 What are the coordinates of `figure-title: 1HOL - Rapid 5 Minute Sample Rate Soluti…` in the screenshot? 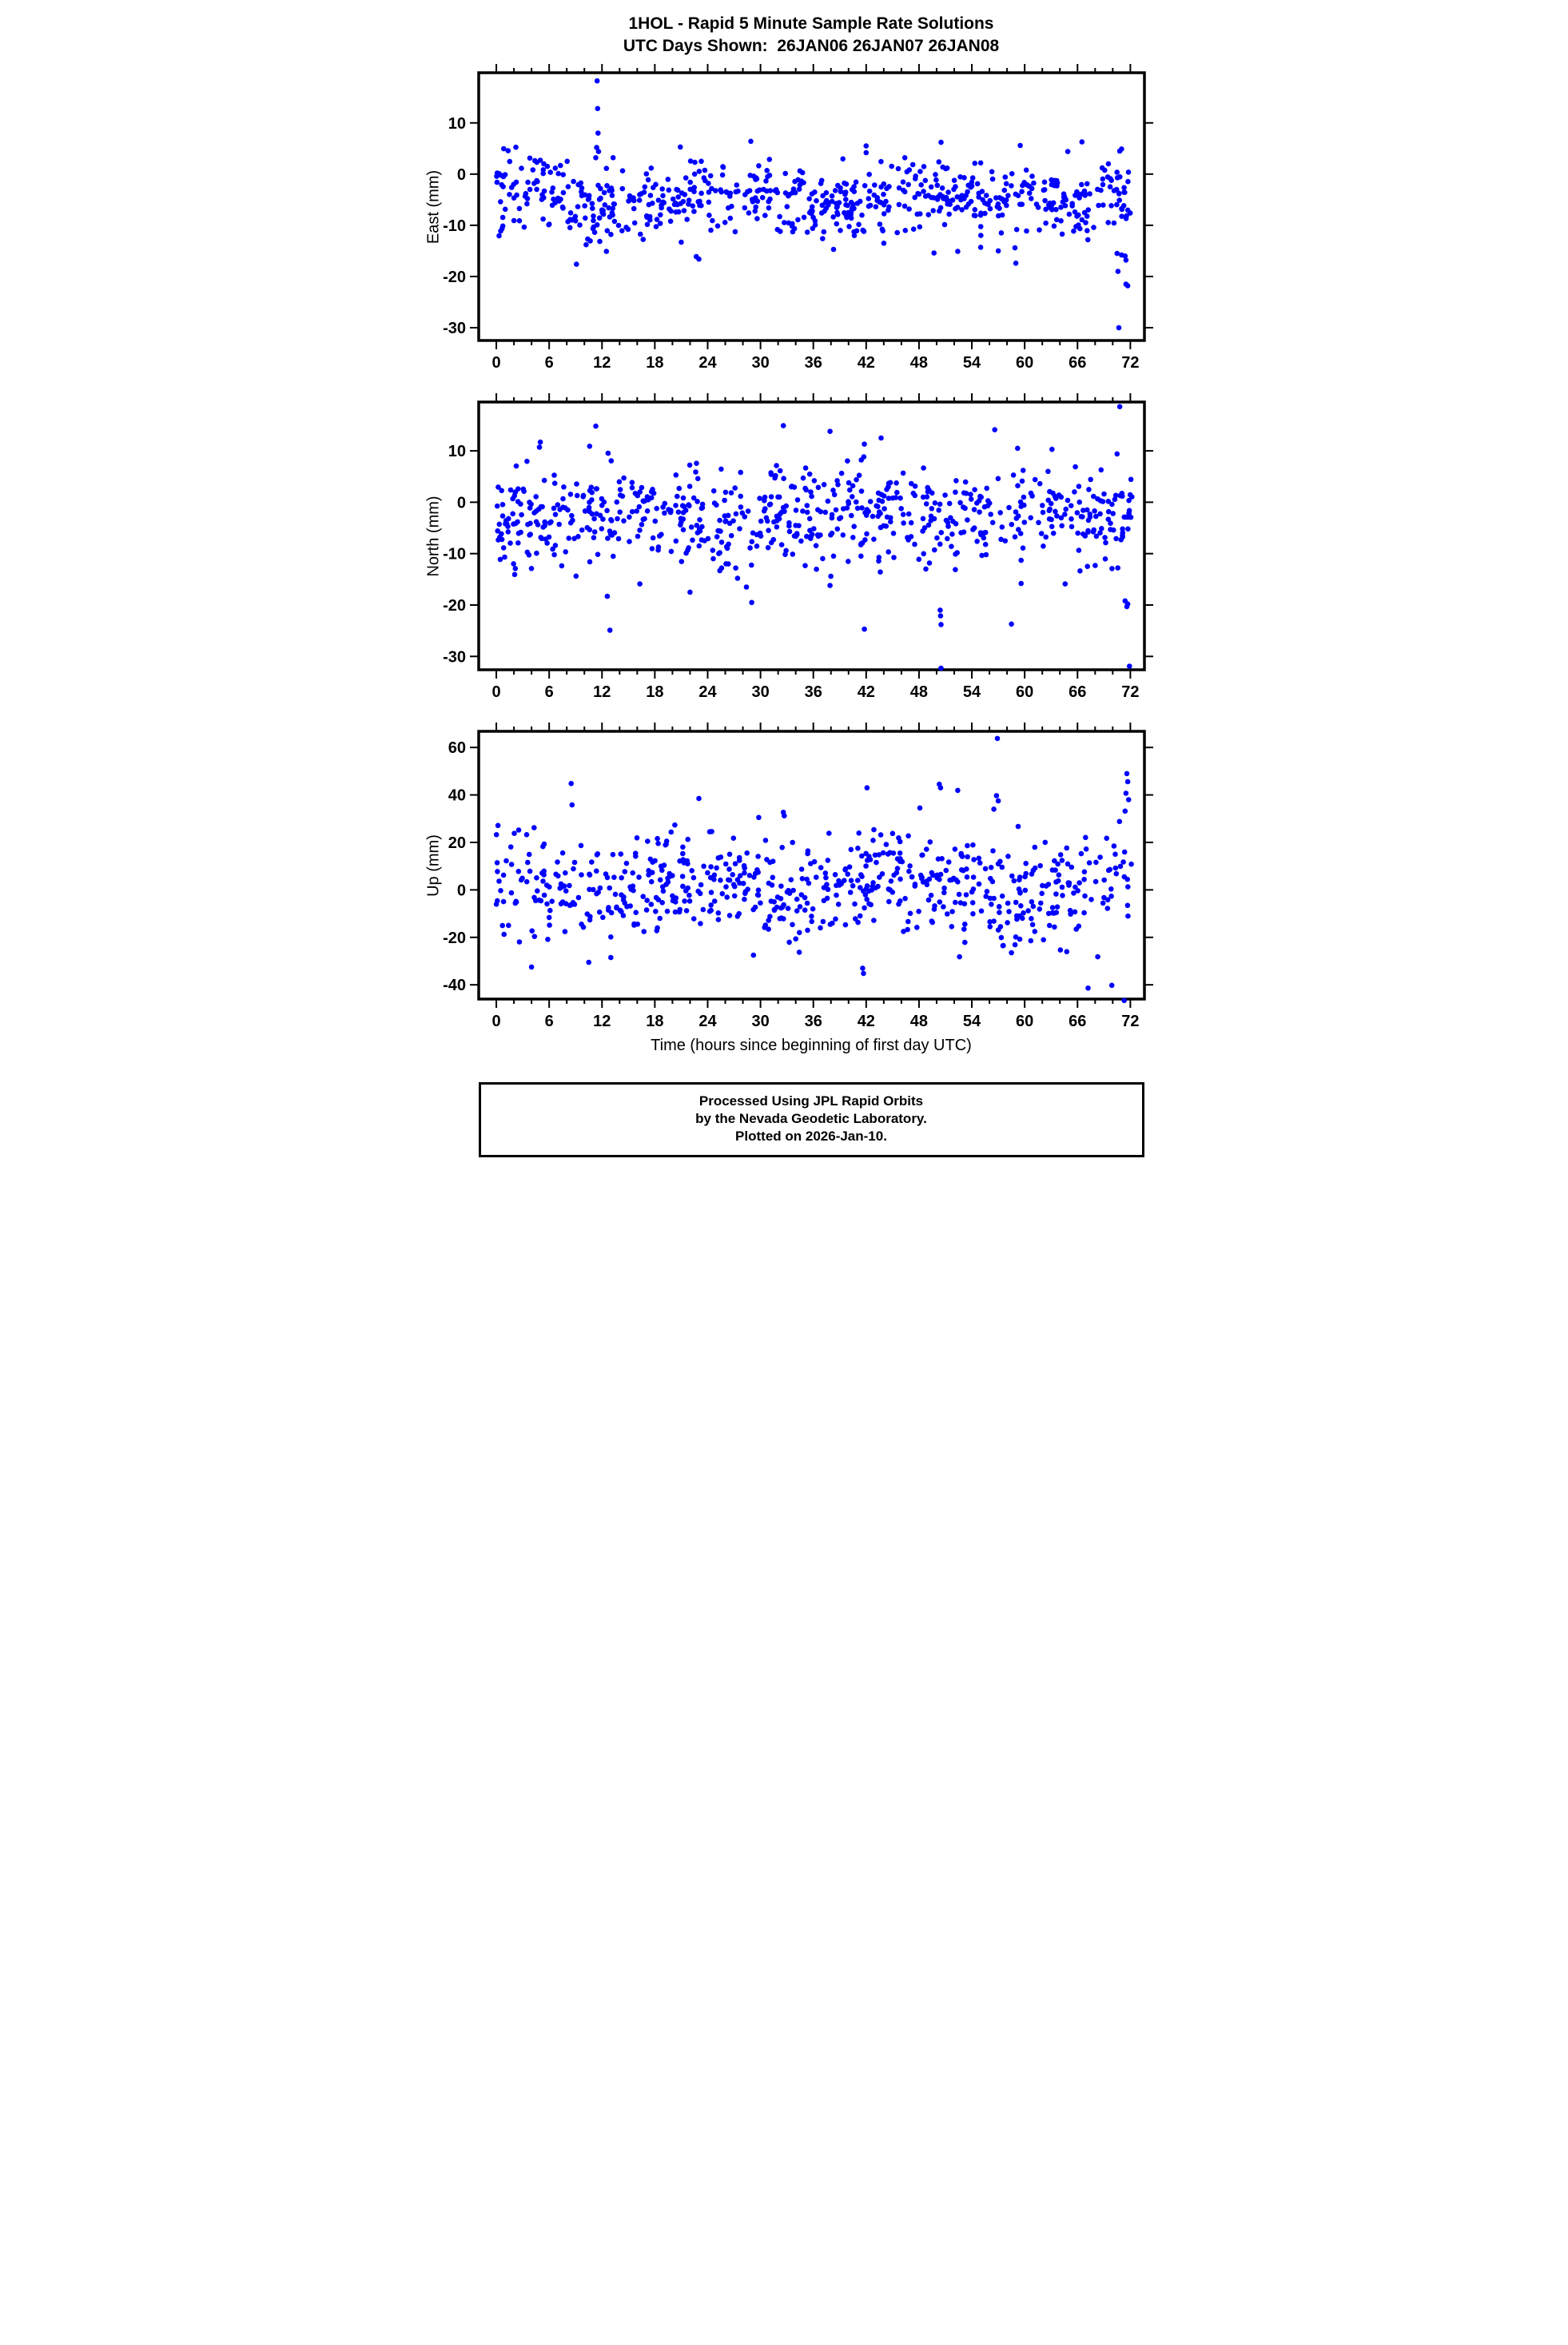 It's located at (811, 23).